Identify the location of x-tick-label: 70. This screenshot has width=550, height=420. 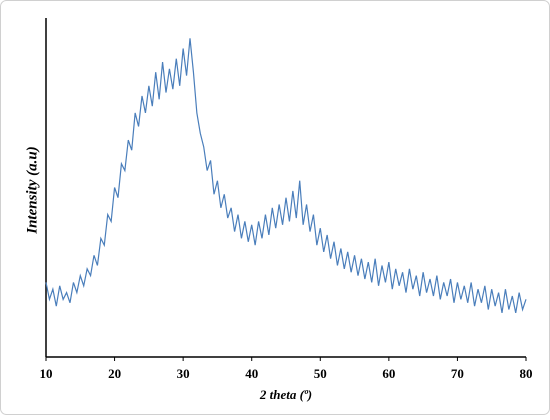
(457, 373).